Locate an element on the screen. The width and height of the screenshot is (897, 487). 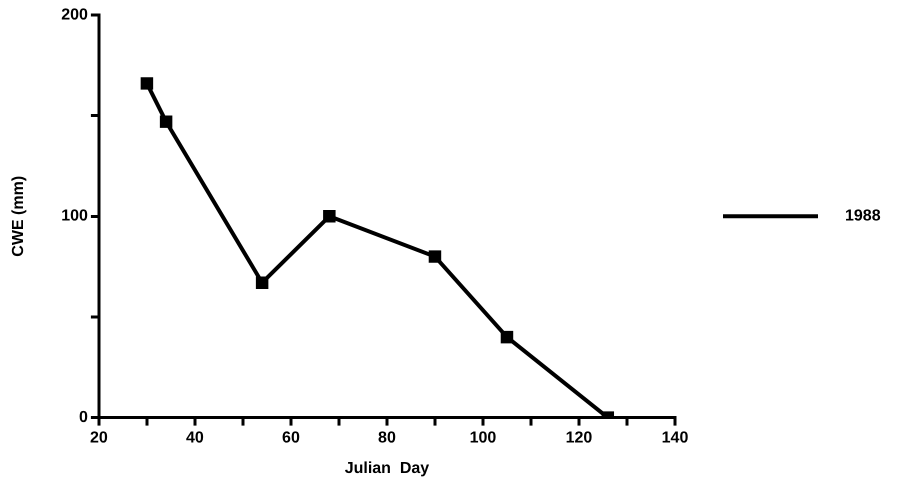
x-axis-title: Julian Day is located at coordinates (387, 468).